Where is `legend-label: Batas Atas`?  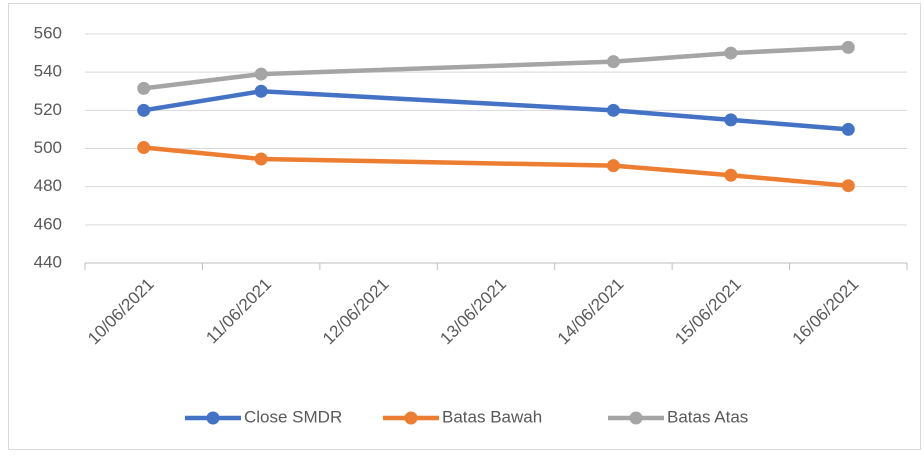
legend-label: Batas Atas is located at coordinates (707, 416).